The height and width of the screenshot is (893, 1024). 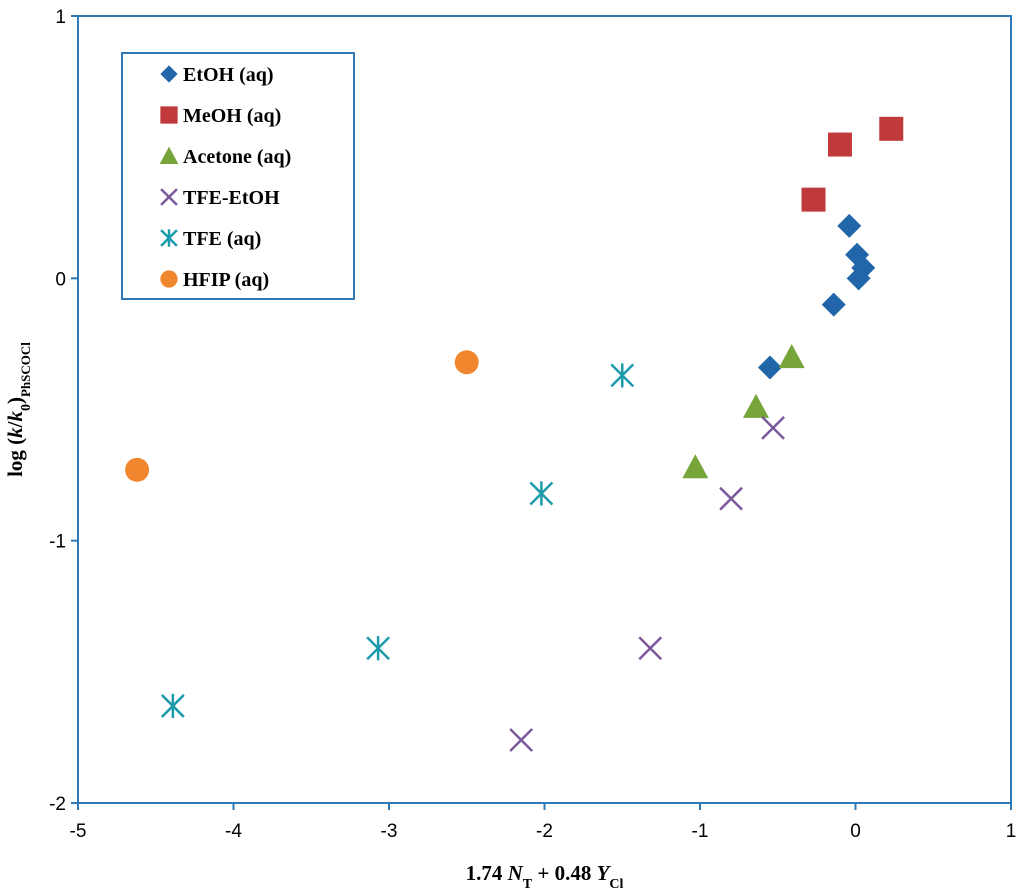 I want to click on x-tick-label: -5, so click(x=78, y=831).